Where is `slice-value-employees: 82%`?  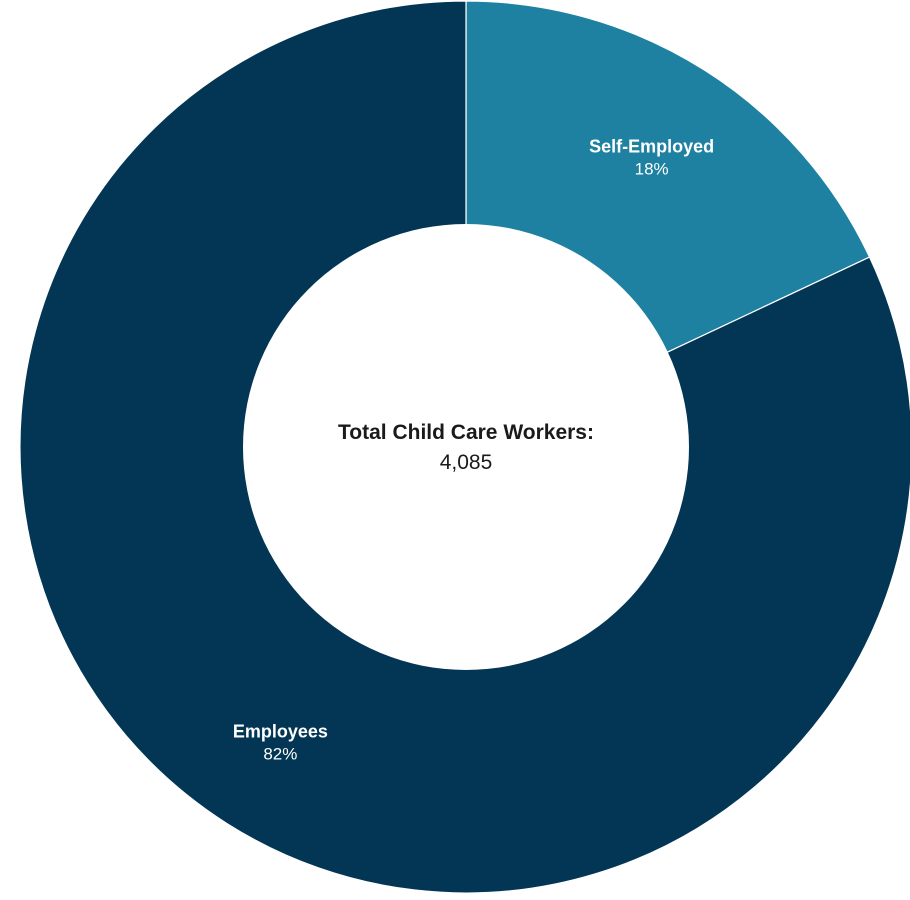 slice-value-employees: 82% is located at coordinates (280, 754).